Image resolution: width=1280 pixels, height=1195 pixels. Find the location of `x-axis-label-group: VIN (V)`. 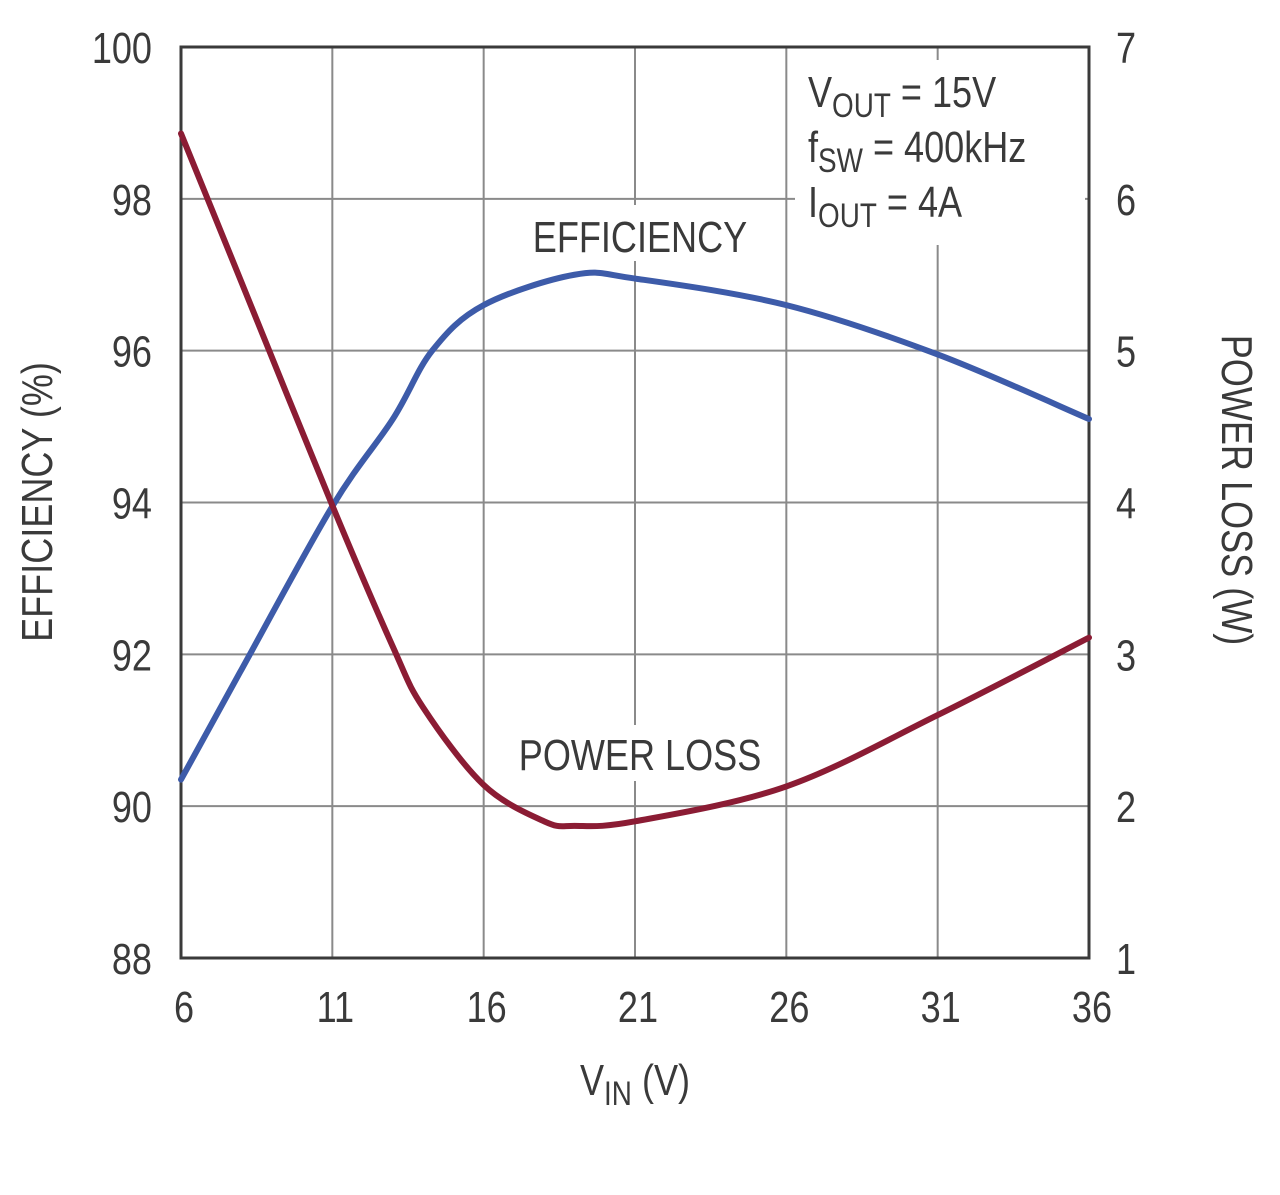

x-axis-label-group: VIN (V) is located at coordinates (635, 1084).